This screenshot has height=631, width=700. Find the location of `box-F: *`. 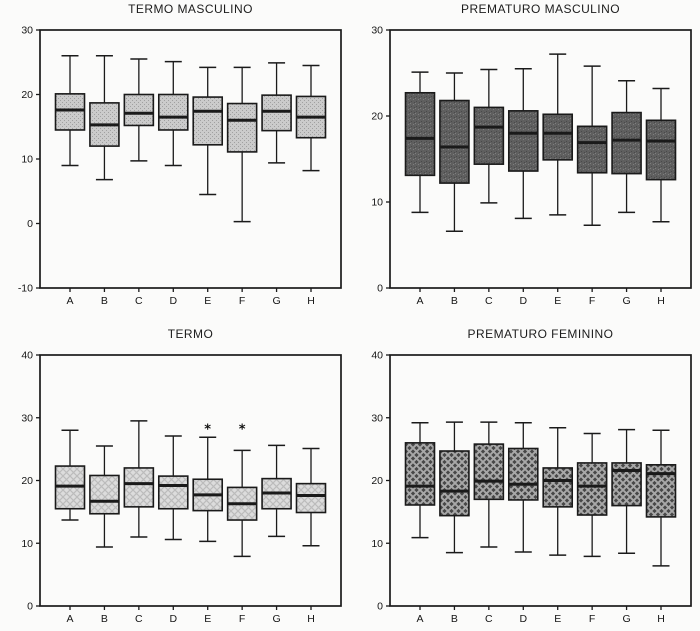

box-F: * is located at coordinates (242, 490).